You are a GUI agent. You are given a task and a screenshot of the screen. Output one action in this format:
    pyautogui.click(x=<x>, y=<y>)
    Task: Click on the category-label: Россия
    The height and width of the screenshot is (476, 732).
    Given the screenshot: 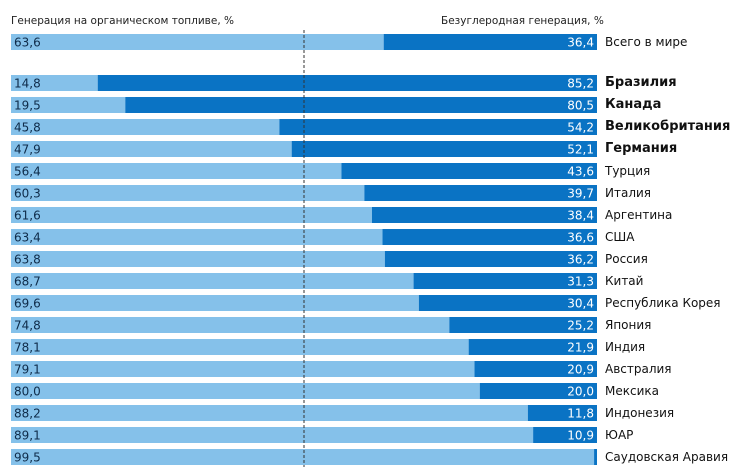 What is the action you would take?
    pyautogui.click(x=626, y=259)
    